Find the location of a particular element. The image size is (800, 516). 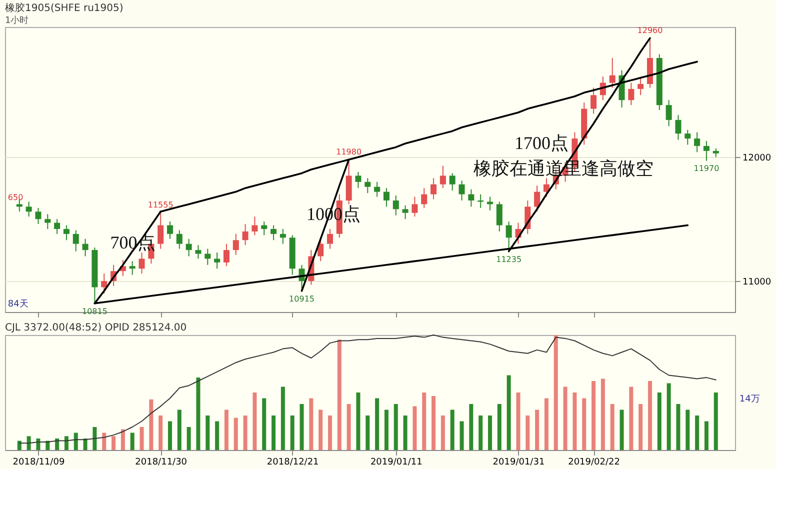

text: 14万 is located at coordinates (749, 399).